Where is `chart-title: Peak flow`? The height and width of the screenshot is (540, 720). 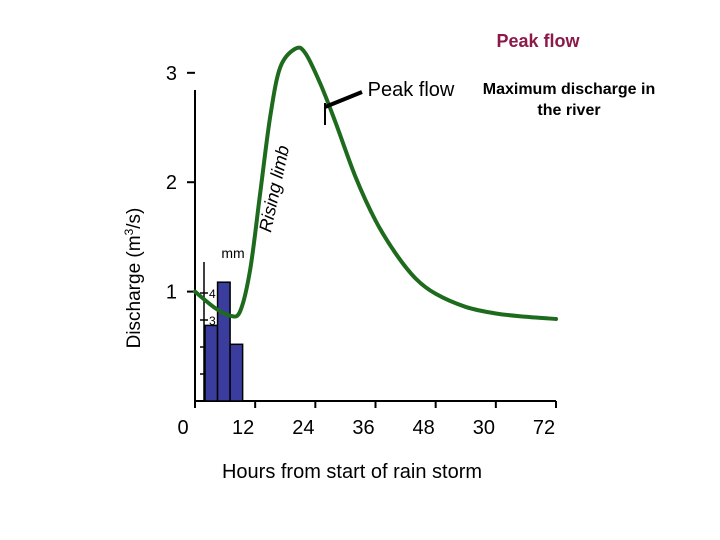 chart-title: Peak flow is located at coordinates (538, 41).